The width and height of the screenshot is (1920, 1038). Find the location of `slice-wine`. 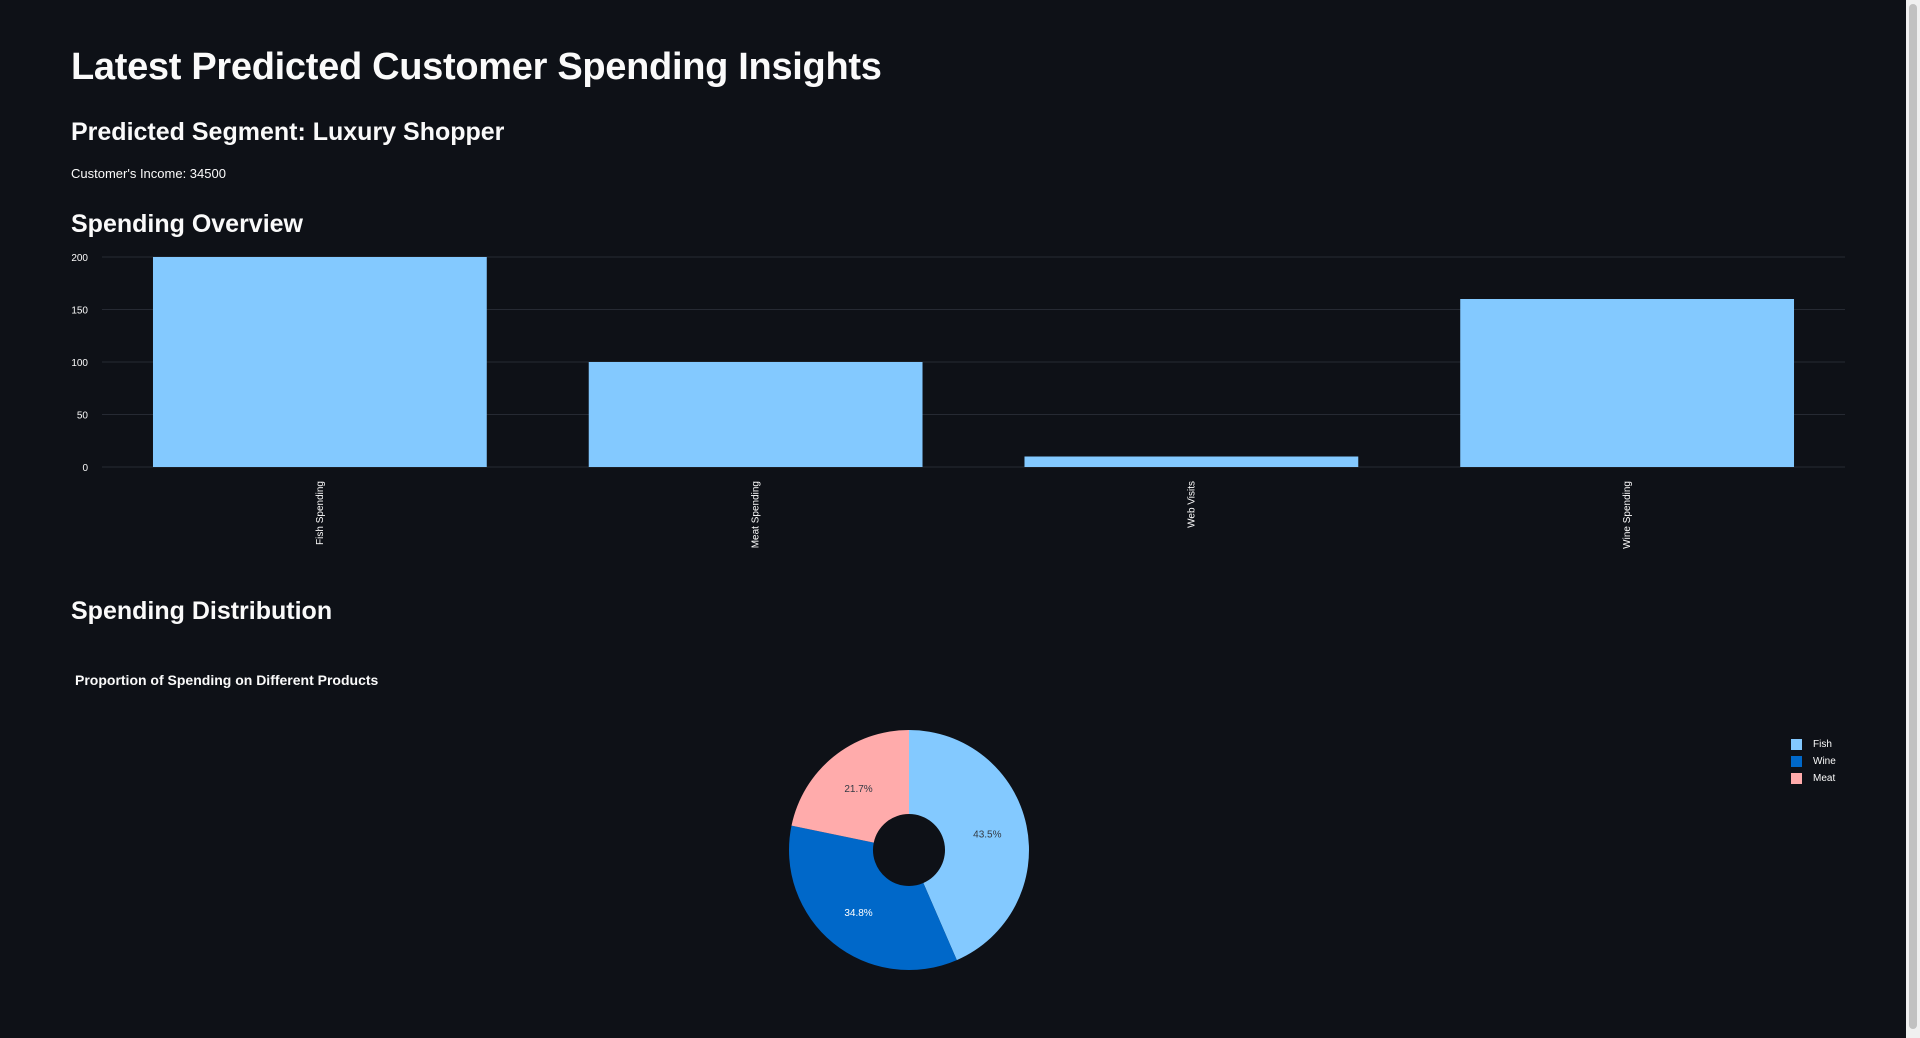

slice-wine is located at coordinates (872, 897).